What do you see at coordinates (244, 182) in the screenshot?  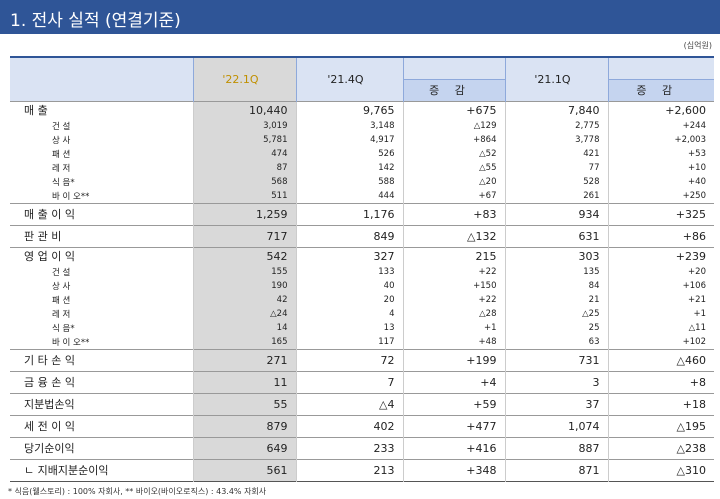 I see `cell: 568` at bounding box center [244, 182].